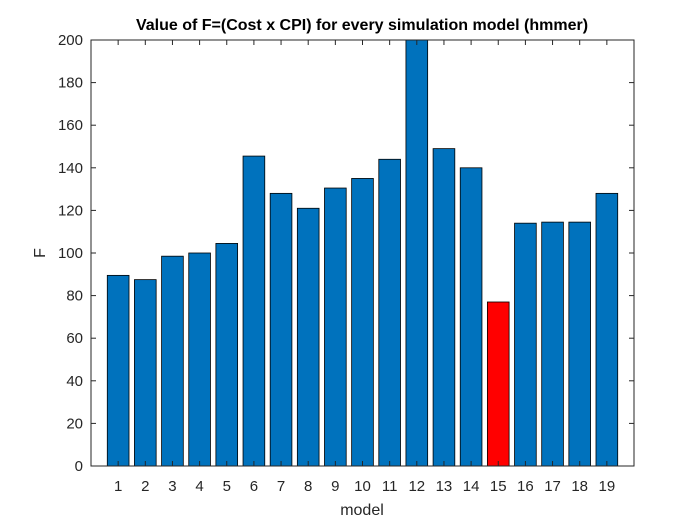  Describe the element at coordinates (70, 83) in the screenshot. I see `y-tick-label: 180` at that location.